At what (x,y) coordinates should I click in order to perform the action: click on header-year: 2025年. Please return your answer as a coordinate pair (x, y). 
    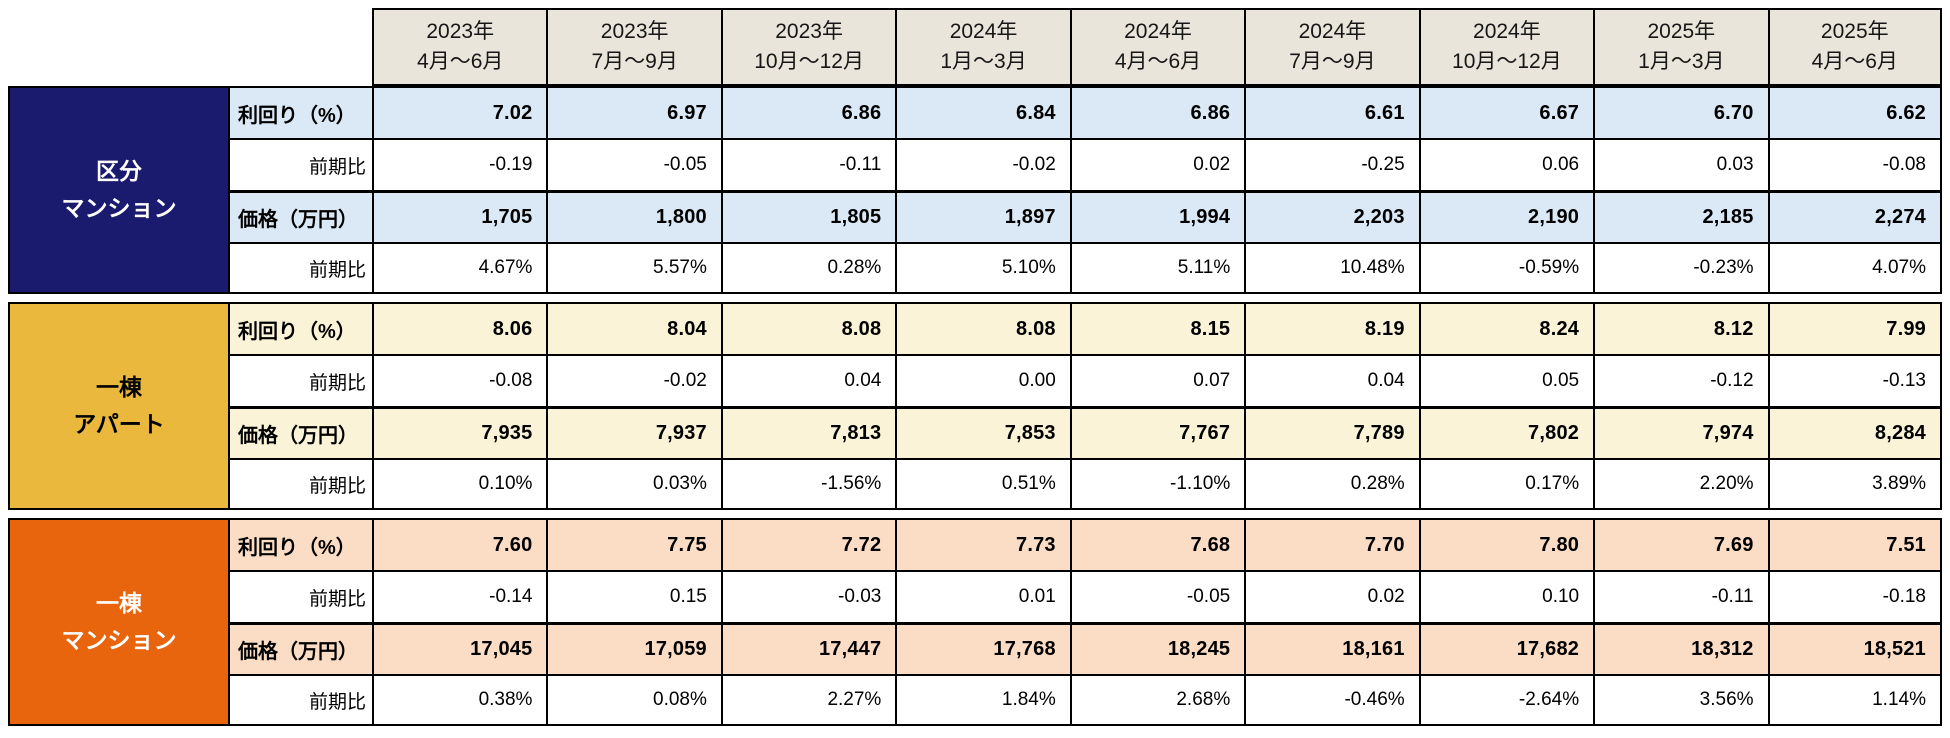
    Looking at the image, I should click on (1681, 31).